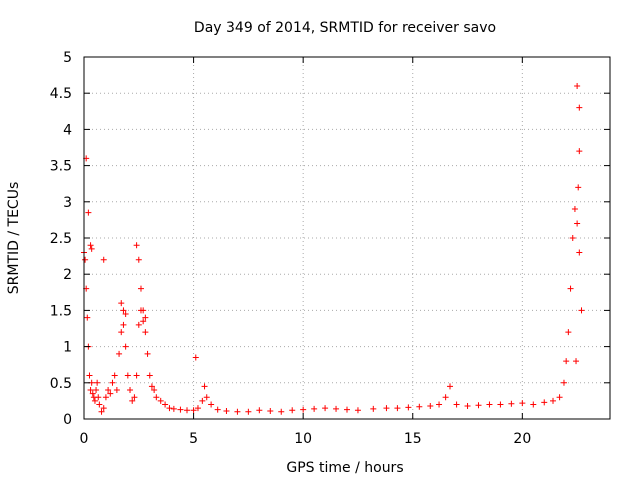  What do you see at coordinates (67, 58) in the screenshot?
I see `y-tick-label: 5` at bounding box center [67, 58].